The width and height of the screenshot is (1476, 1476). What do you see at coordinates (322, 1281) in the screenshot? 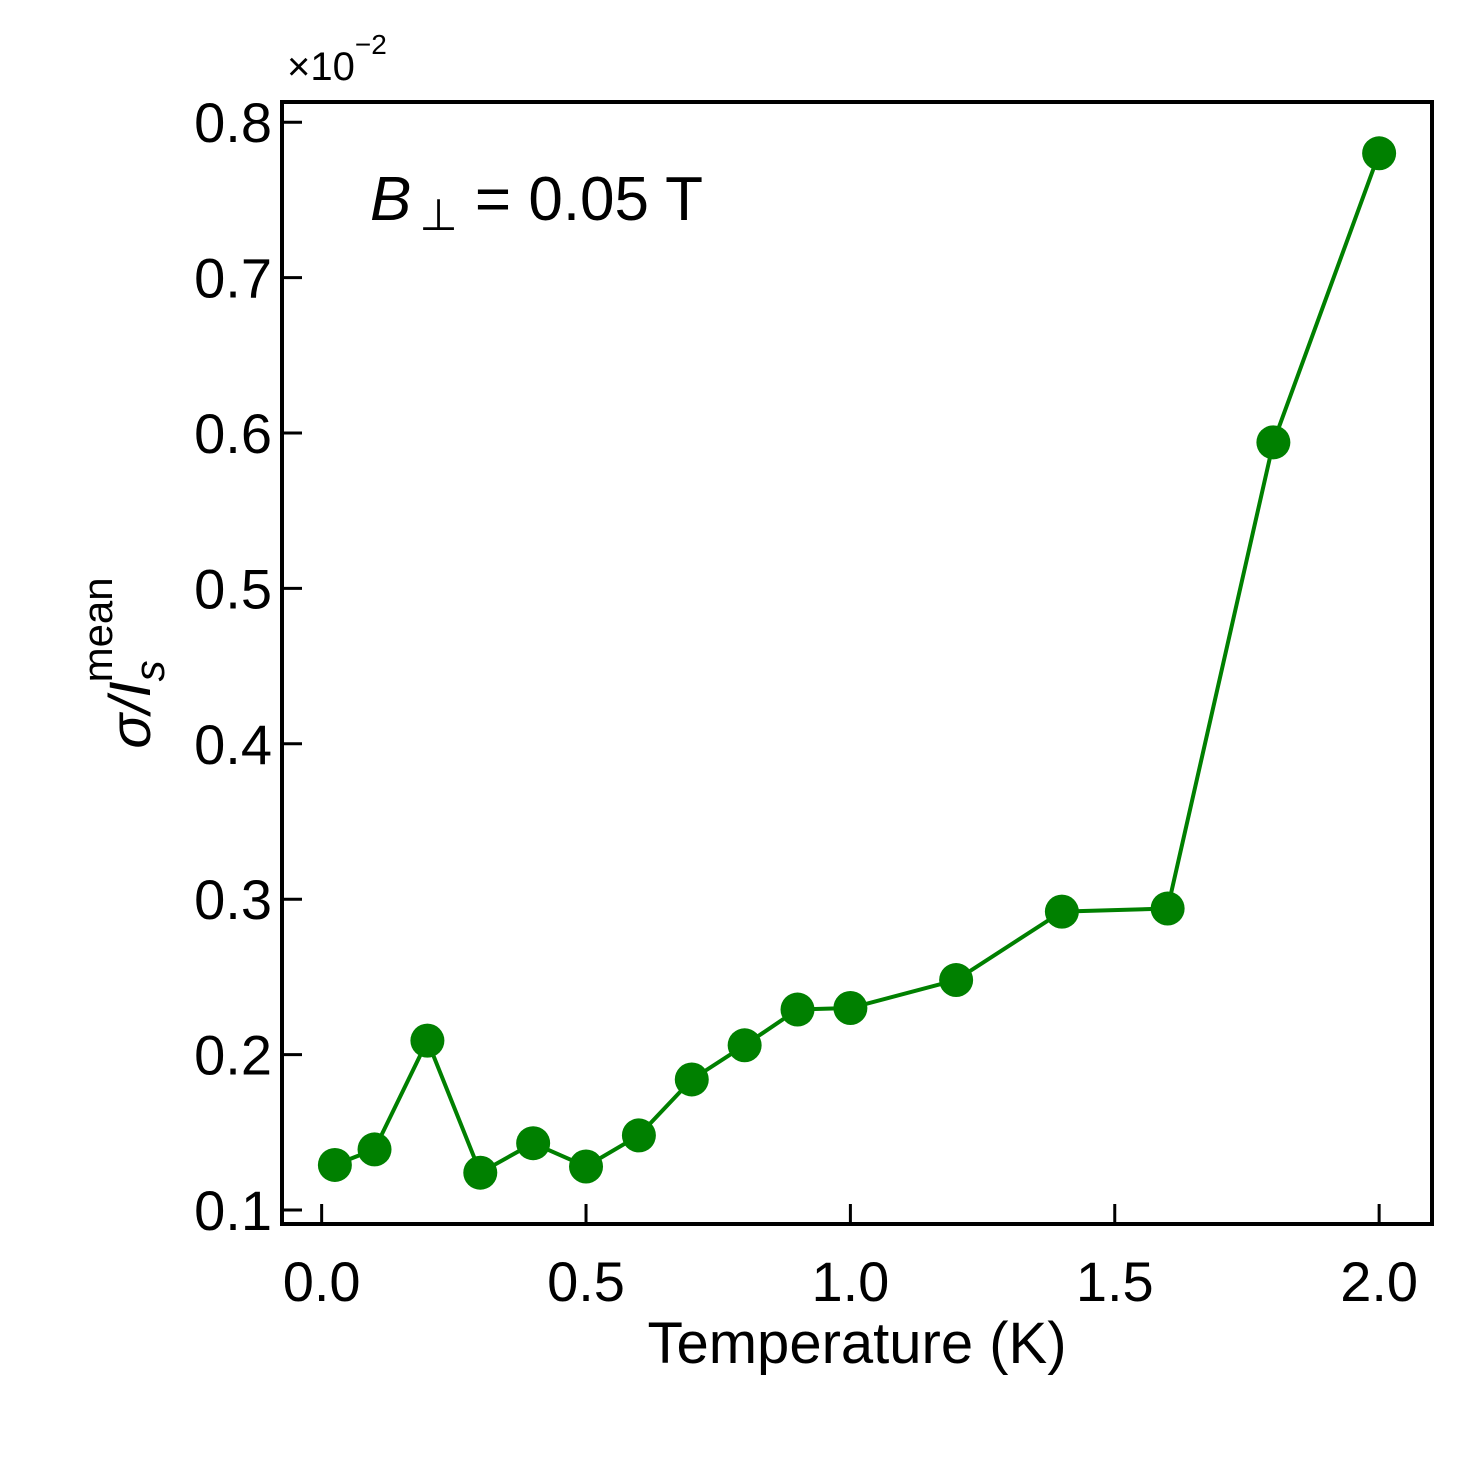
I see `x-tick-label: 0.0` at bounding box center [322, 1281].